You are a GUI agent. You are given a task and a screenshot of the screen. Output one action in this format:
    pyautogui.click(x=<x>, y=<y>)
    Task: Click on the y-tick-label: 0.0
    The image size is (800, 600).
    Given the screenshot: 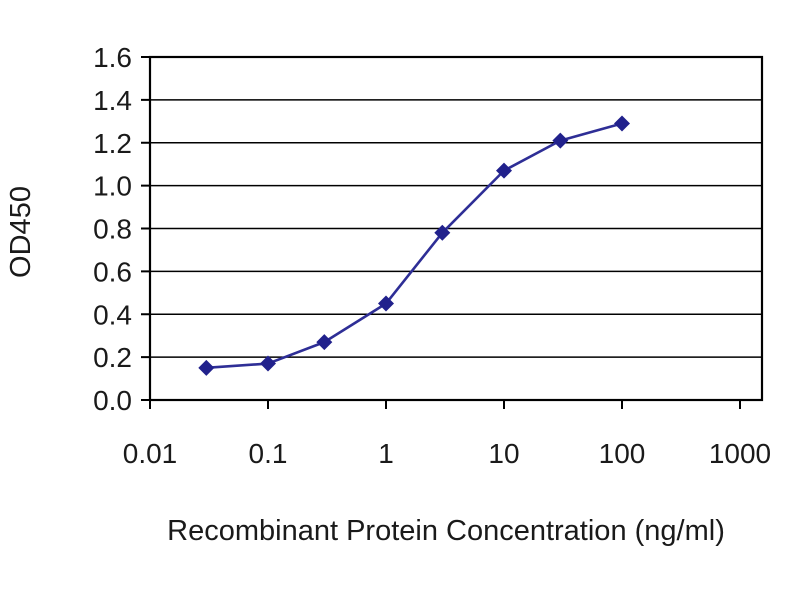 What is the action you would take?
    pyautogui.click(x=112, y=400)
    